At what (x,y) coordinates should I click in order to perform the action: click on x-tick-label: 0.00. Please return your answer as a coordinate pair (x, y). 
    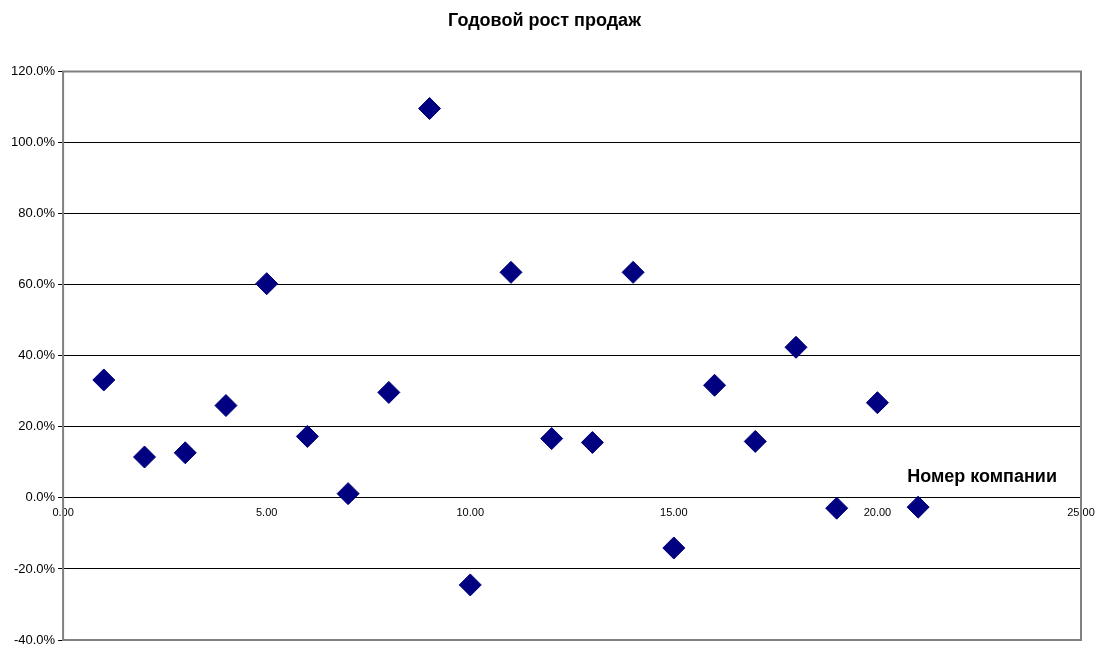
    Looking at the image, I should click on (63, 511).